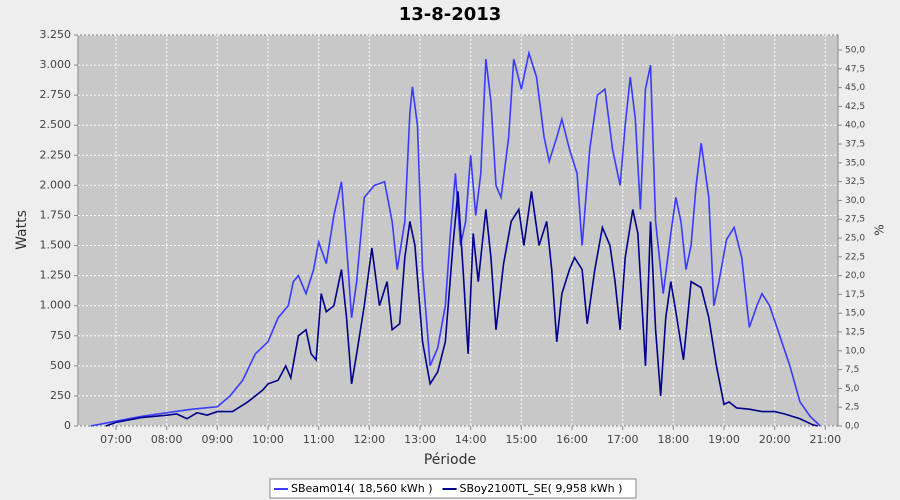 This screenshot has width=900, height=500. What do you see at coordinates (825, 439) in the screenshot?
I see `x-tick-label: 21:00` at bounding box center [825, 439].